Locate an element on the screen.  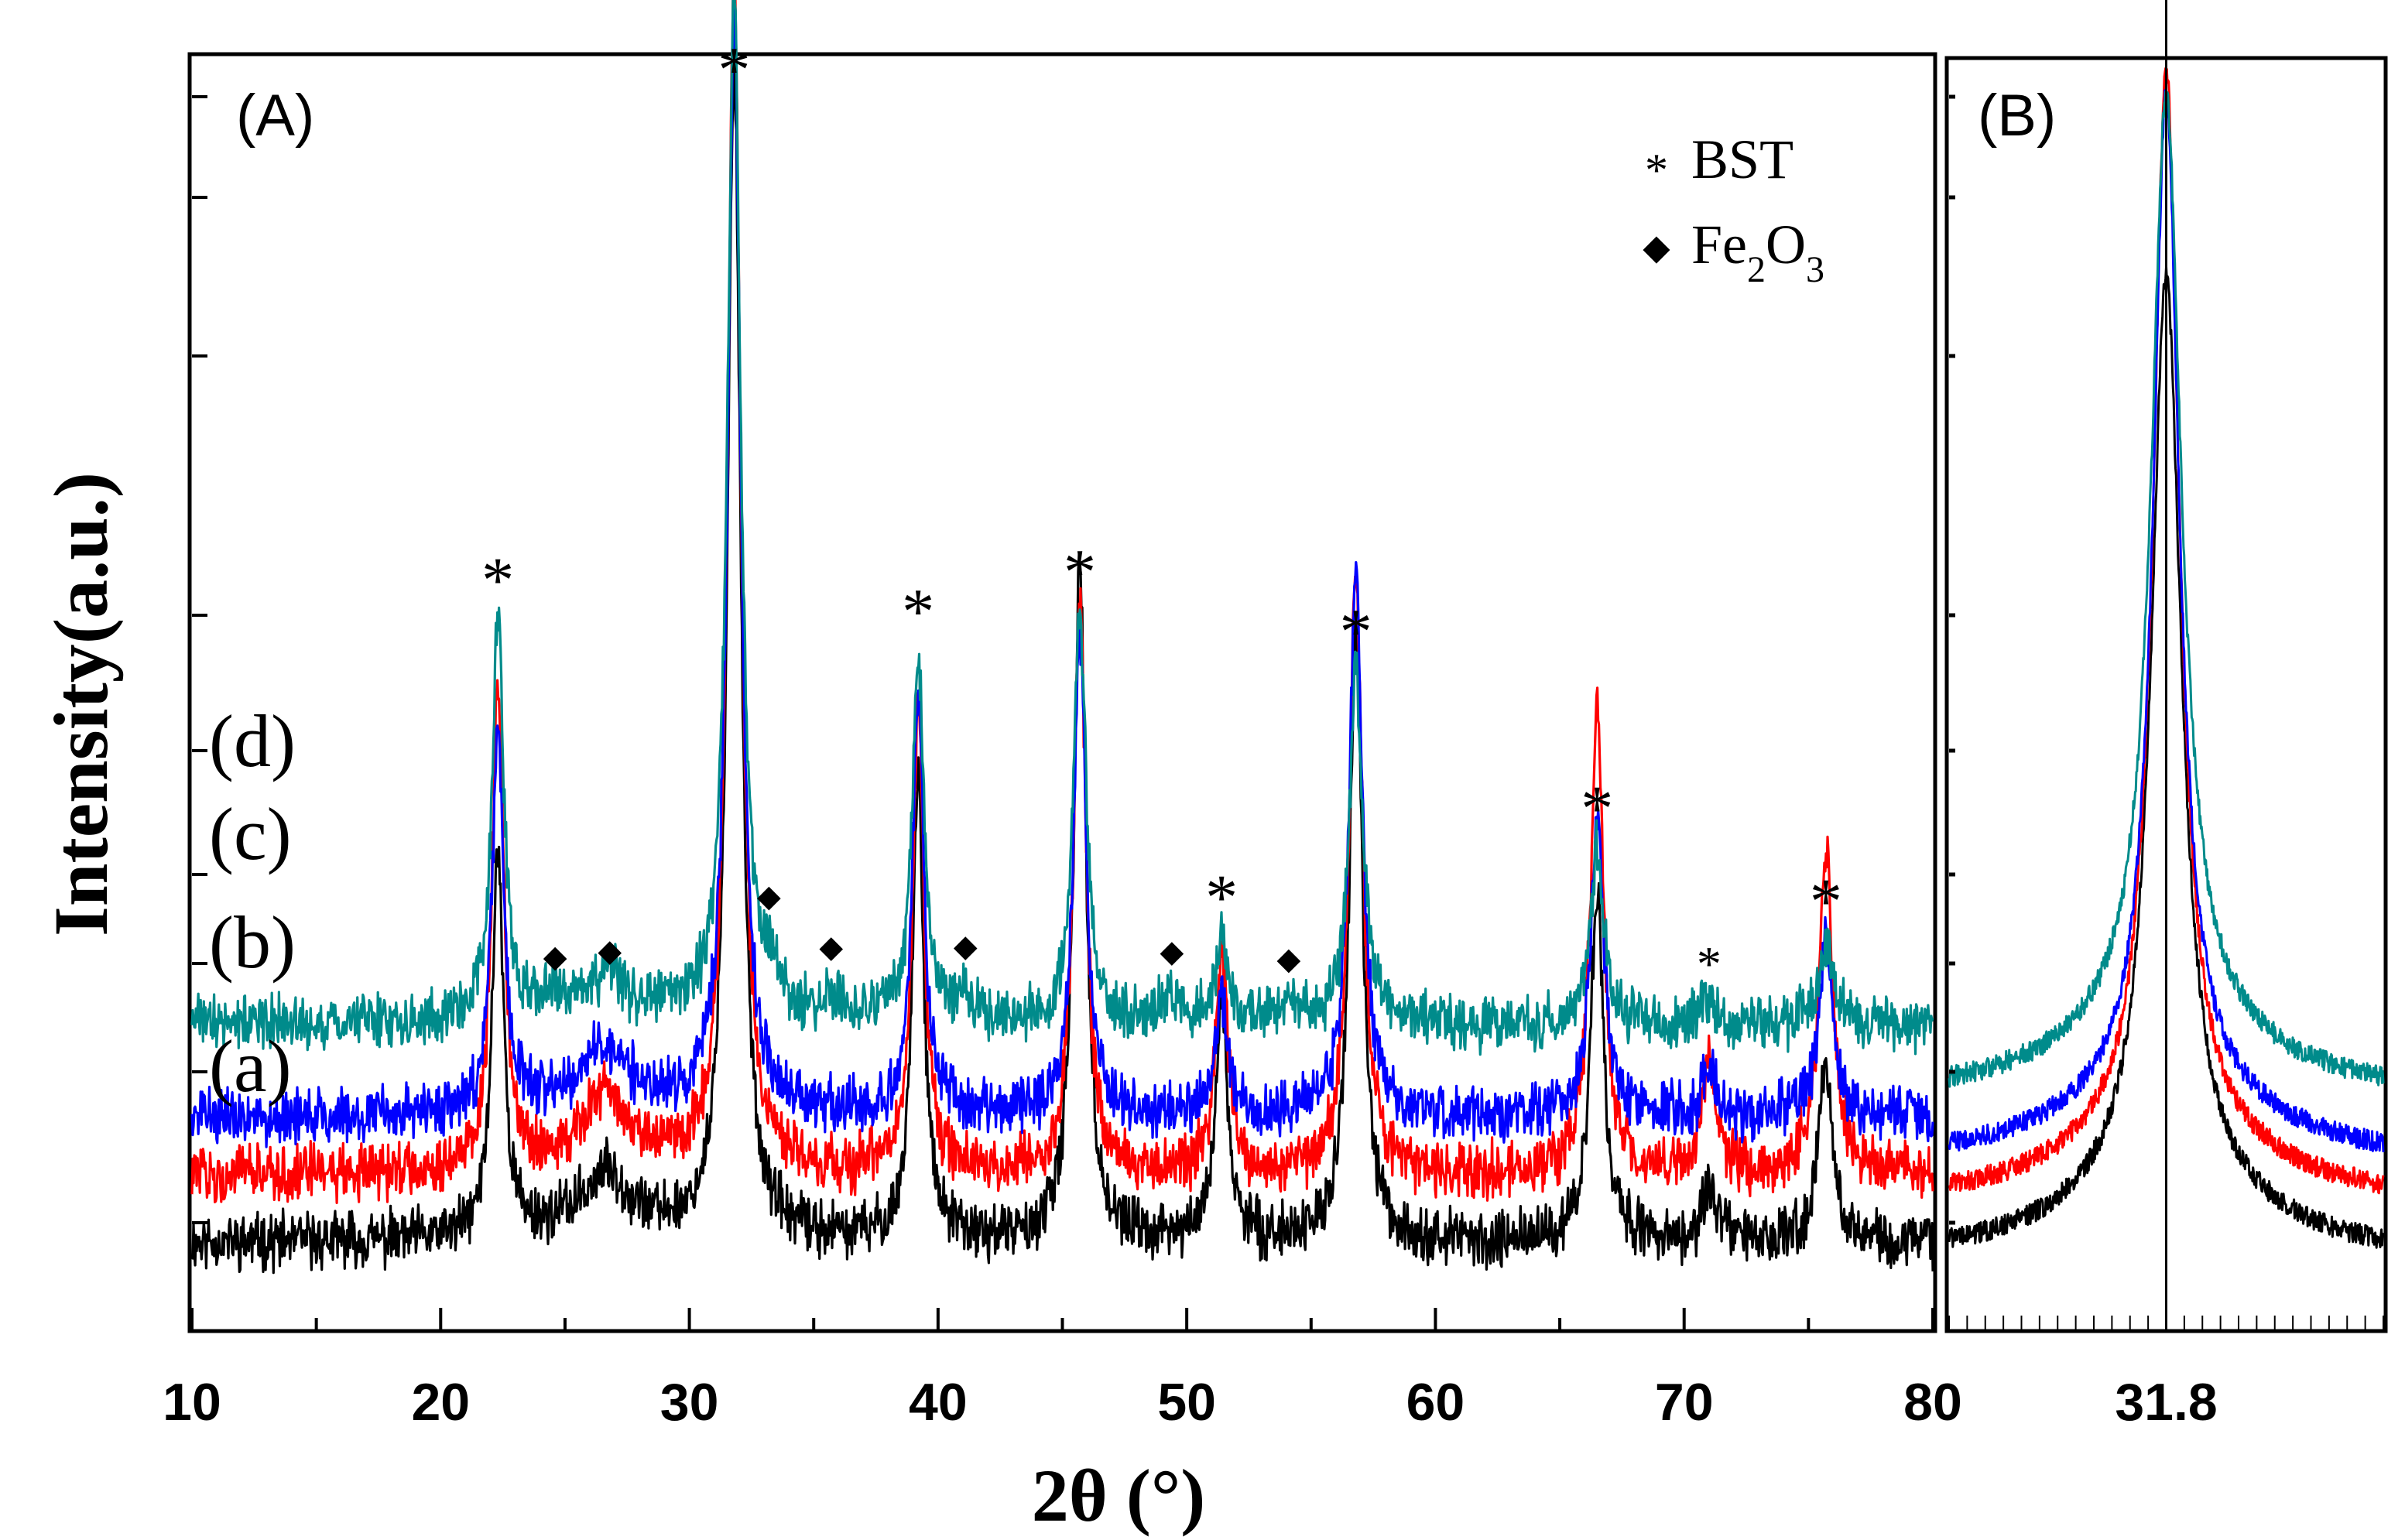
panel-a-series-labels: (d) (c) (b) (a) is located at coordinates (252, 903).